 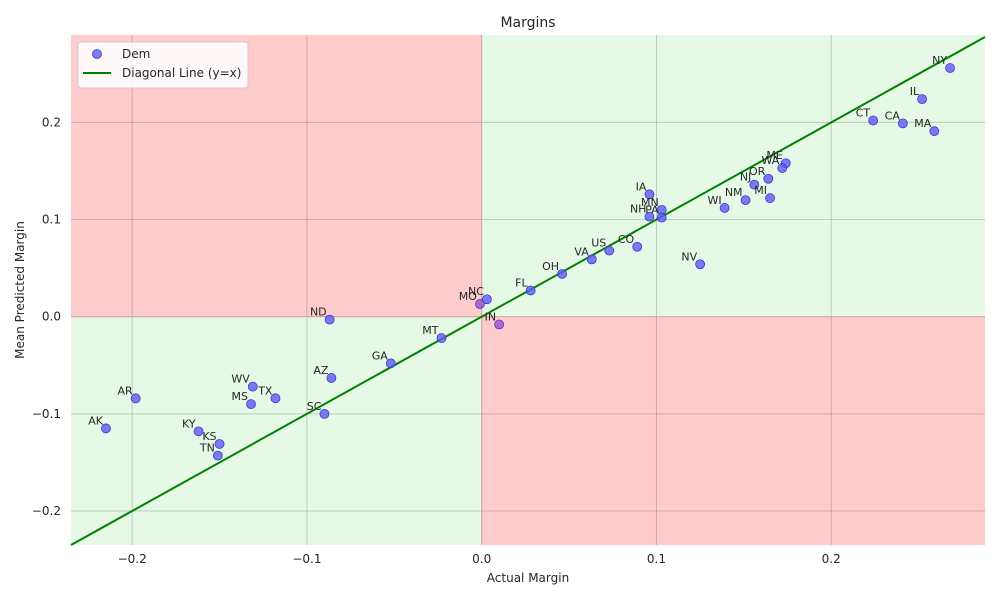 I want to click on data-point-ct, so click(x=873, y=120).